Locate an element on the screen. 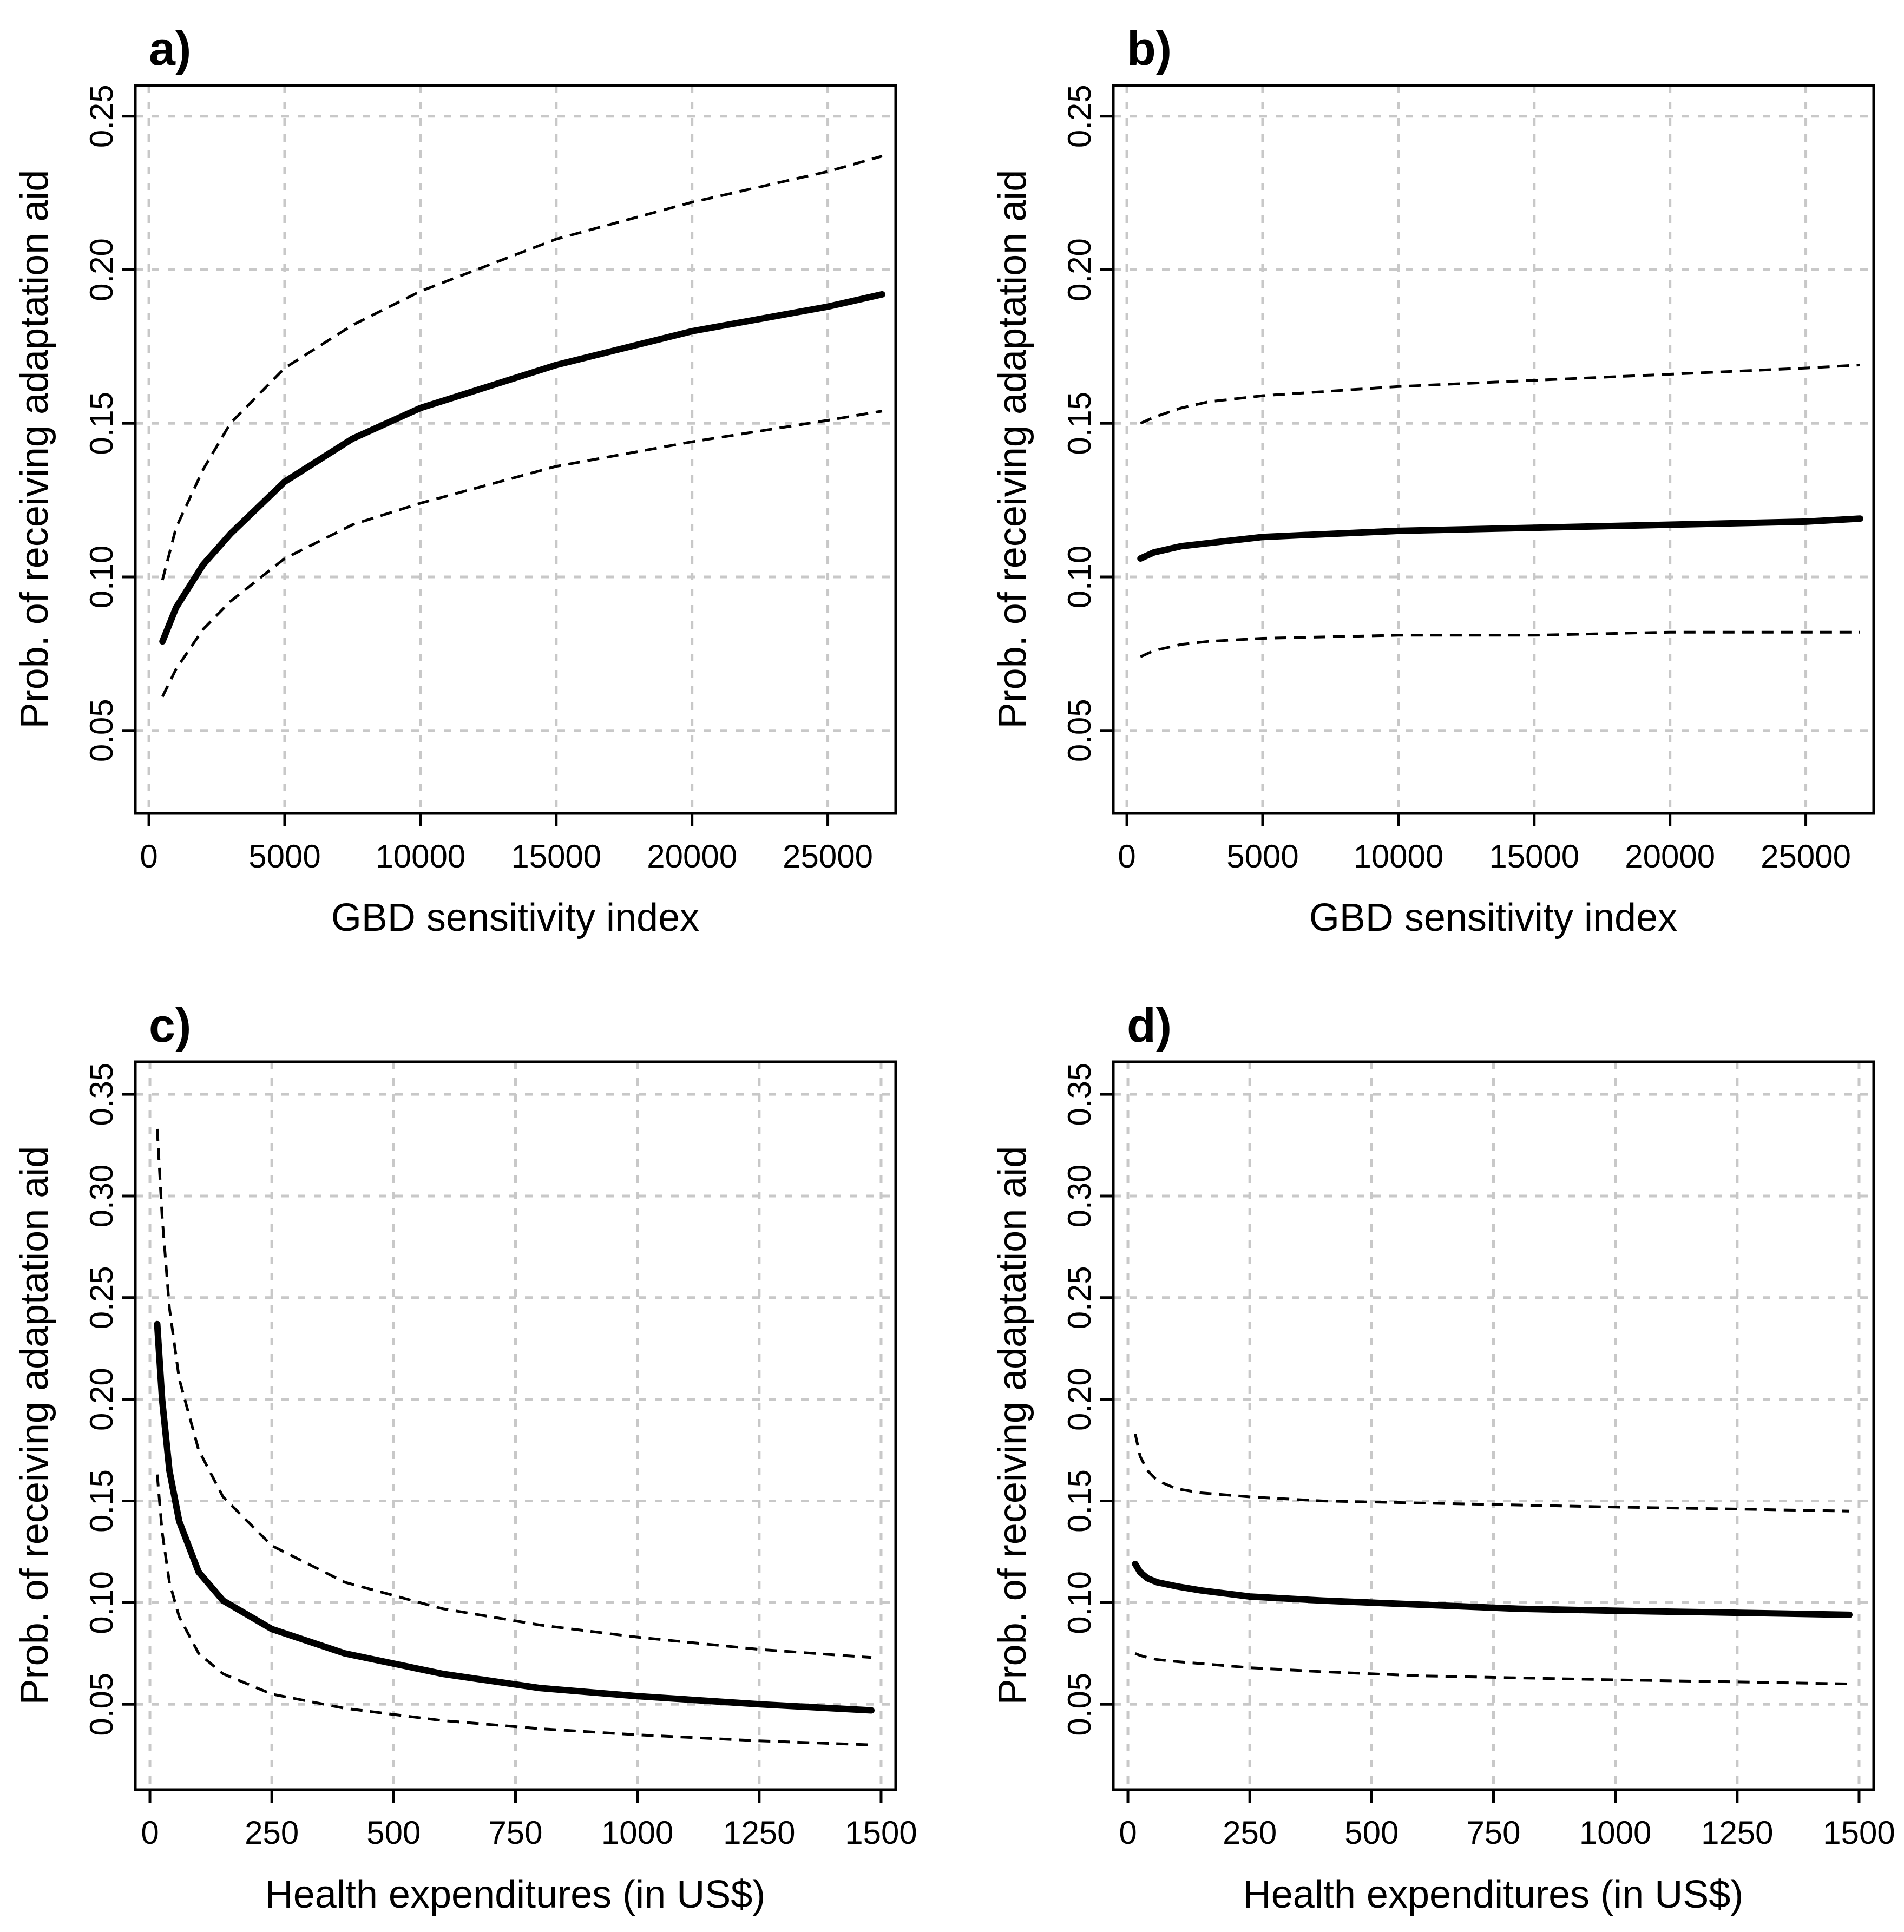 The width and height of the screenshot is (1904, 1932). panel-c-x-tick-label-2: 500 is located at coordinates (393, 1833).